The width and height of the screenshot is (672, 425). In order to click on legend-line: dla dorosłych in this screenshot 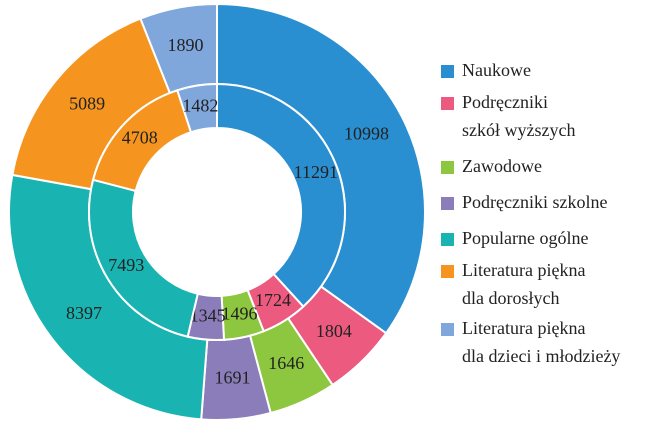, I will do `click(510, 298)`.